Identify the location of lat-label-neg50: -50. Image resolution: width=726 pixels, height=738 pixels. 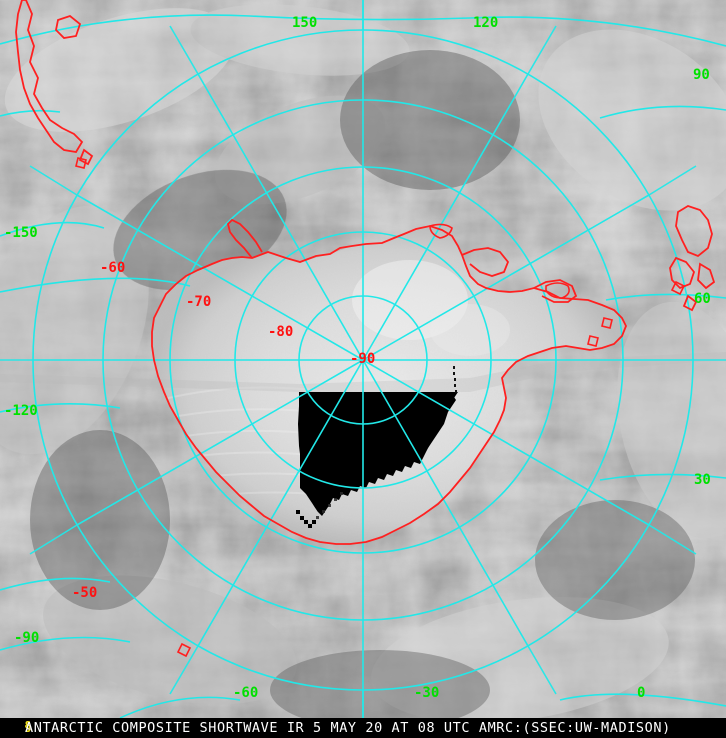
(85, 593).